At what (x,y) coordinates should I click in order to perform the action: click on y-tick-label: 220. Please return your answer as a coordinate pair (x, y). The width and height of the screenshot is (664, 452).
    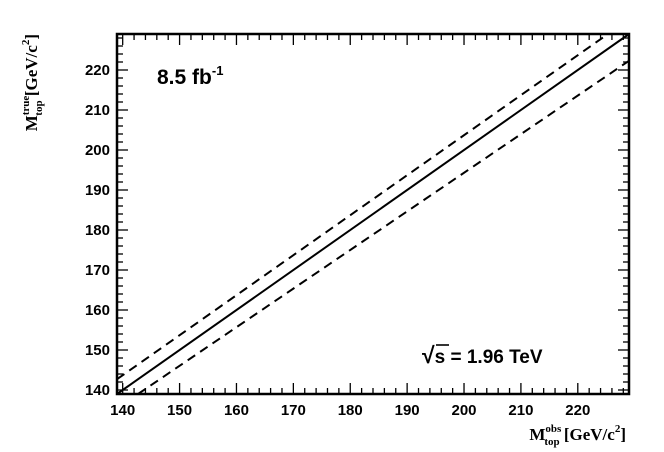
    Looking at the image, I should click on (97, 70).